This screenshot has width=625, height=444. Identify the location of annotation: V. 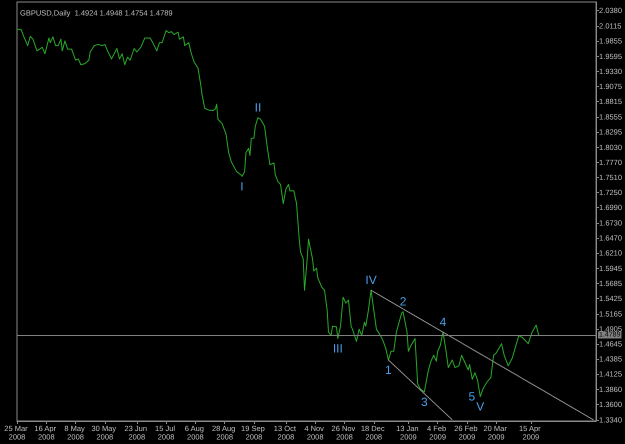
(480, 407).